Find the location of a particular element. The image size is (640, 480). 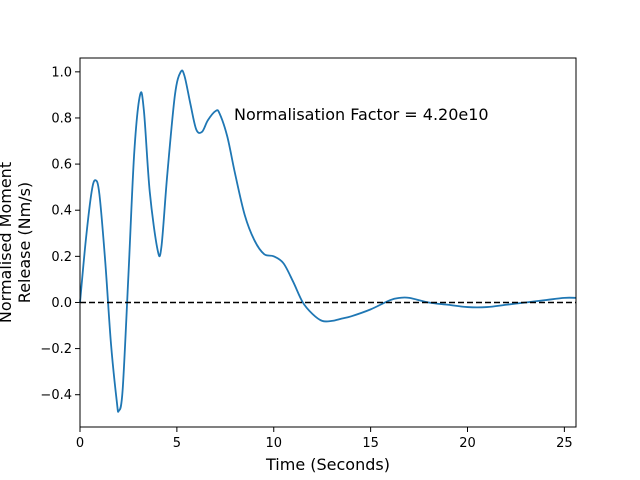

x-tick-label: 15 is located at coordinates (370, 443).